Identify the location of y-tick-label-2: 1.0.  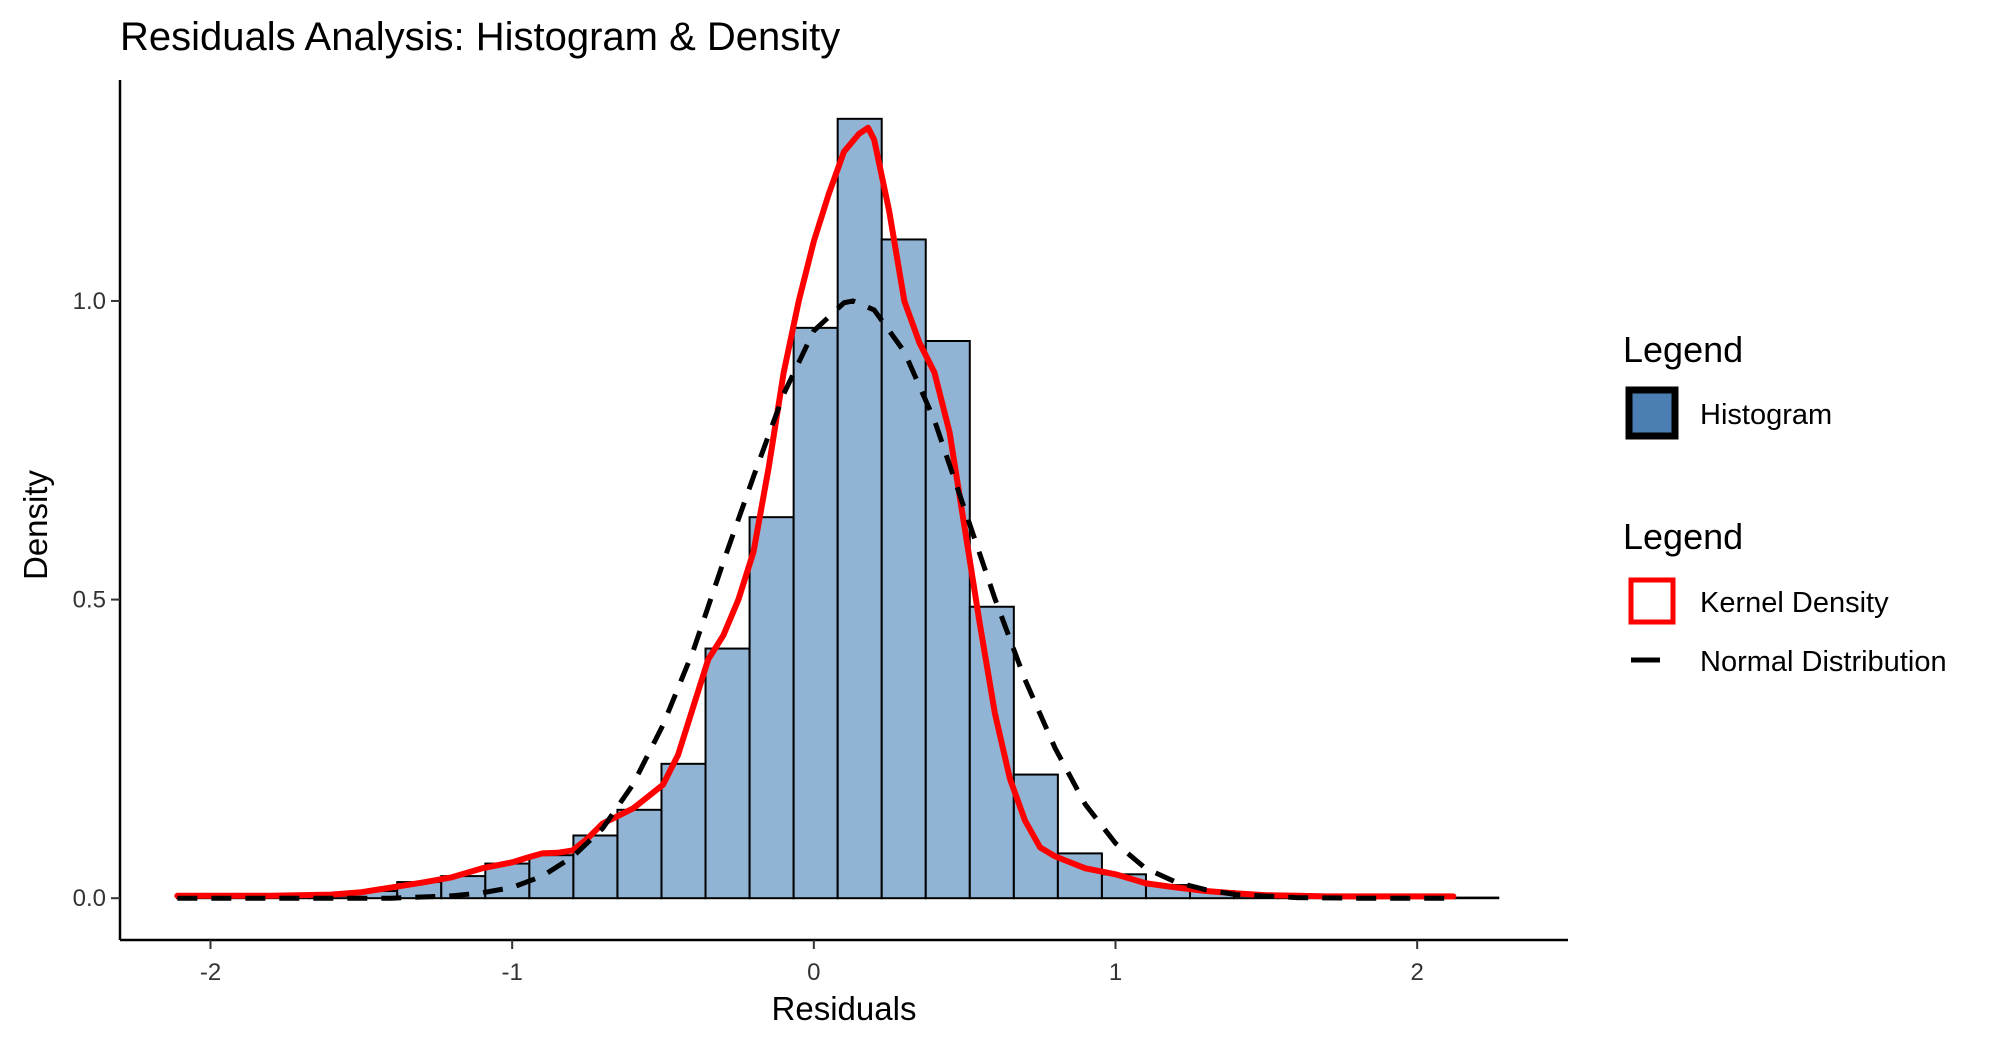
(89, 301).